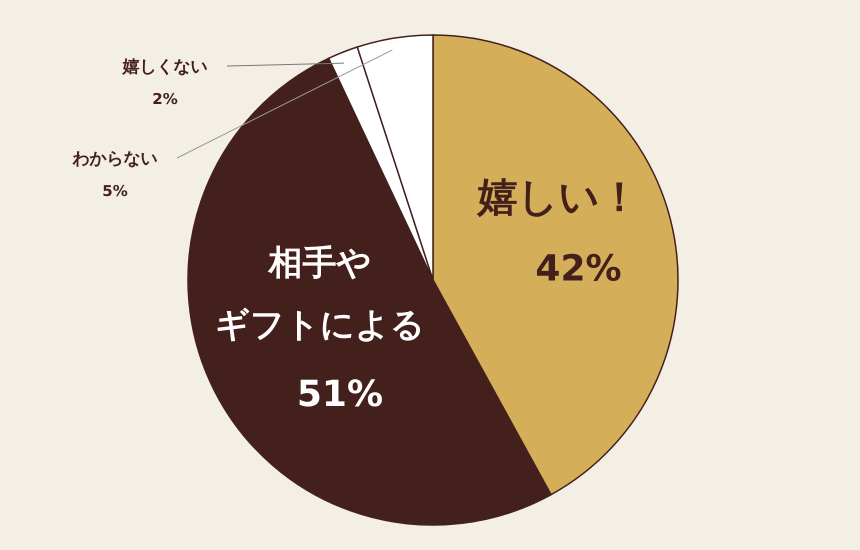  Describe the element at coordinates (340, 395) in the screenshot. I see `data-label: 51%` at that location.